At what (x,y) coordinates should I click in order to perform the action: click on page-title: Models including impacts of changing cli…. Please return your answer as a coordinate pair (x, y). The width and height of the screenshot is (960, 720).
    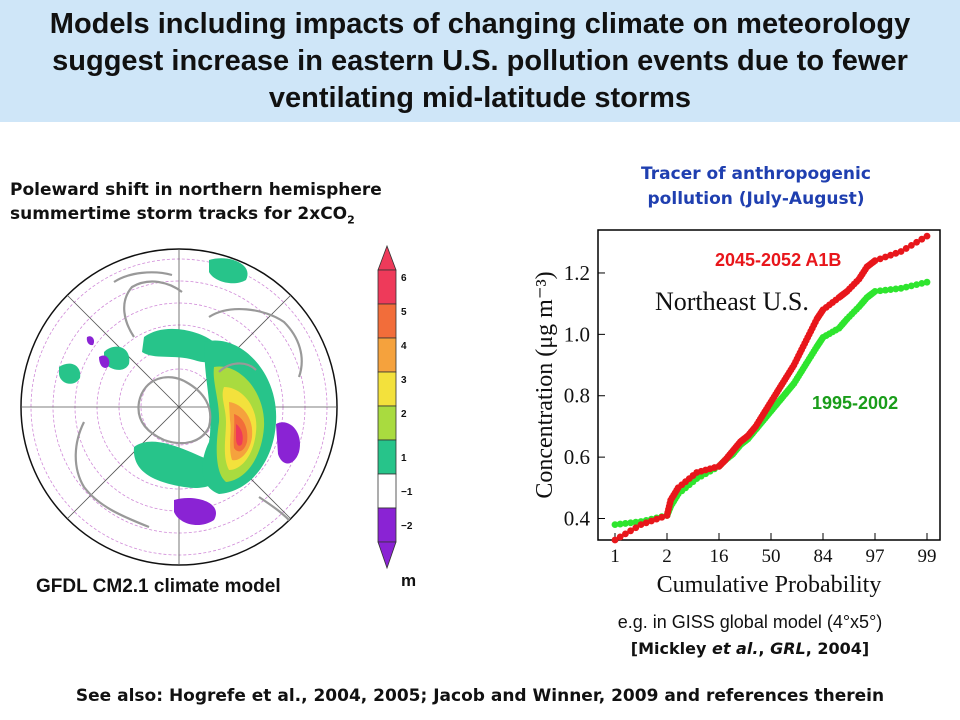
    Looking at the image, I should click on (480, 61).